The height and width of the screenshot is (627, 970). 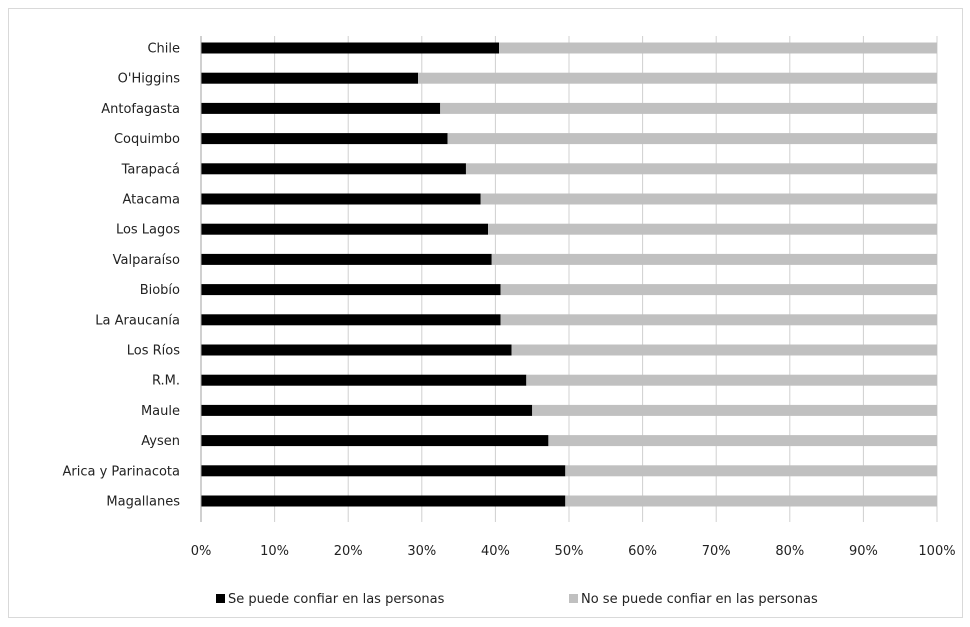 I want to click on category-label: Magallanes, so click(x=143, y=502).